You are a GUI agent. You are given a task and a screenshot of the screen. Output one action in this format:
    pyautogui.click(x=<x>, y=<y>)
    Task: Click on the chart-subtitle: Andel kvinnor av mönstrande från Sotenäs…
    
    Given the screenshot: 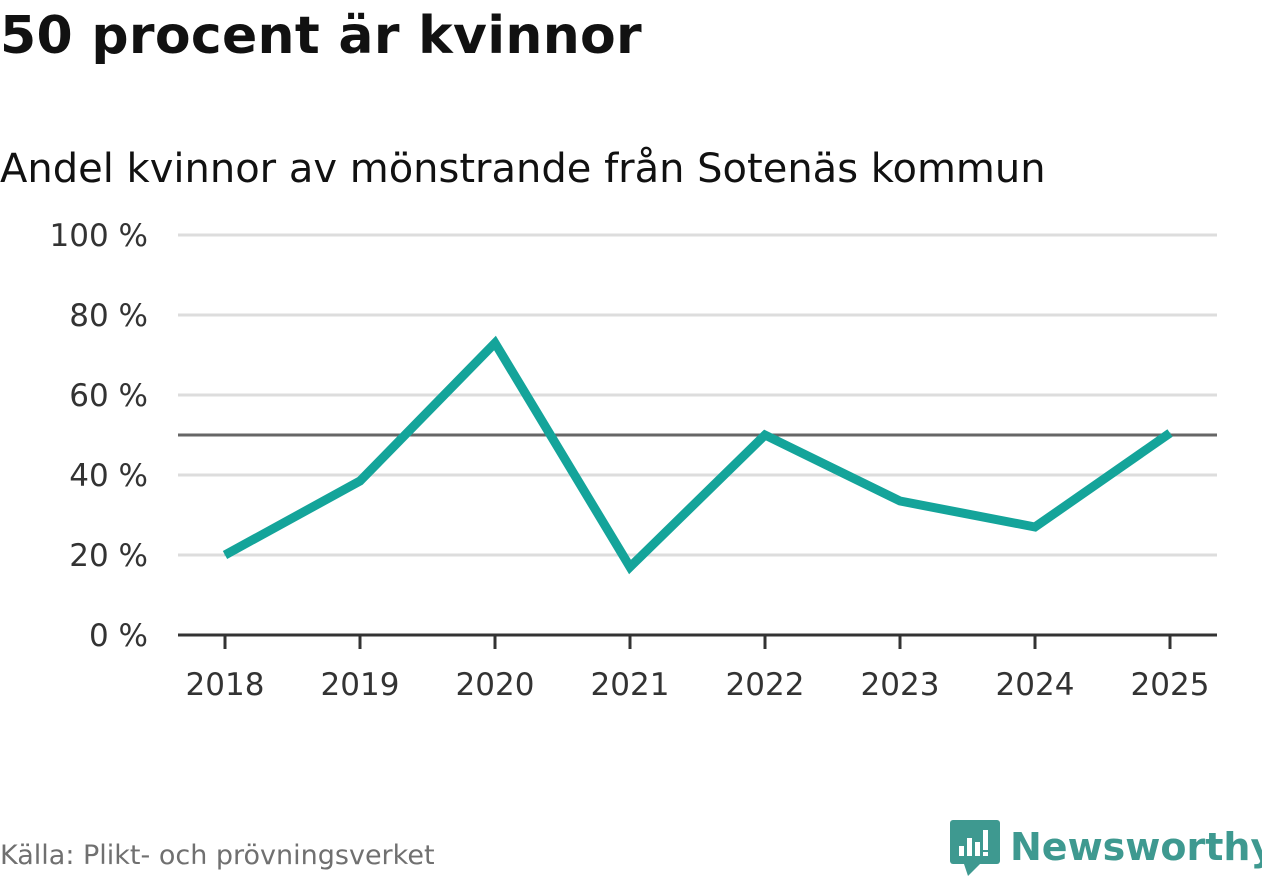 What is the action you would take?
    pyautogui.click(x=523, y=169)
    